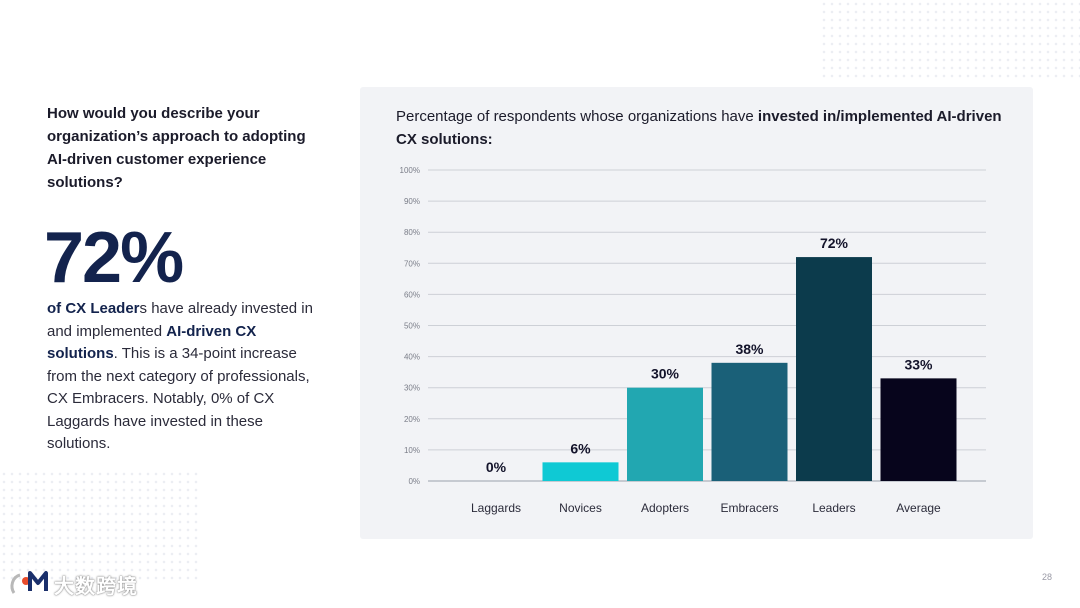  I want to click on x-tick-label: Average, so click(918, 508).